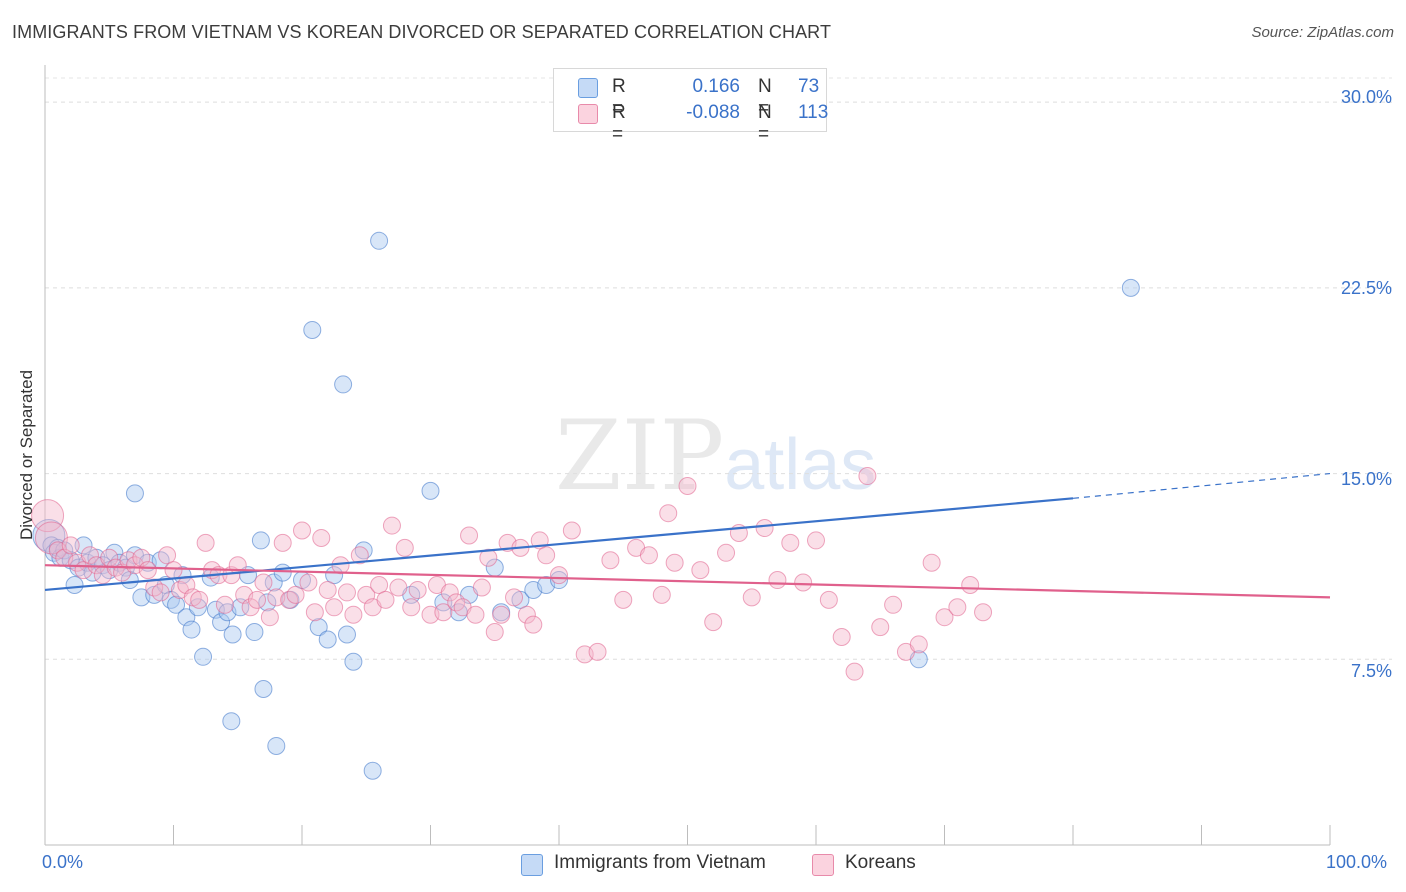  I want to click on x-tick-label-min: 0.0%, so click(63, 862).